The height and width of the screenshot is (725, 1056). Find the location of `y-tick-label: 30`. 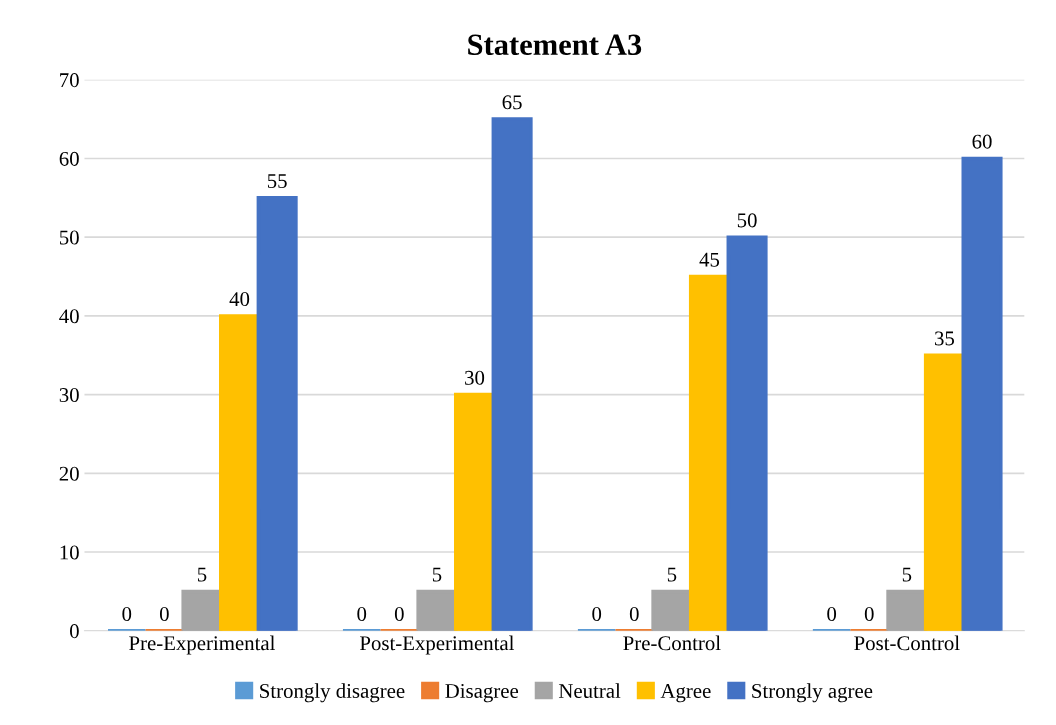

y-tick-label: 30 is located at coordinates (69, 395).